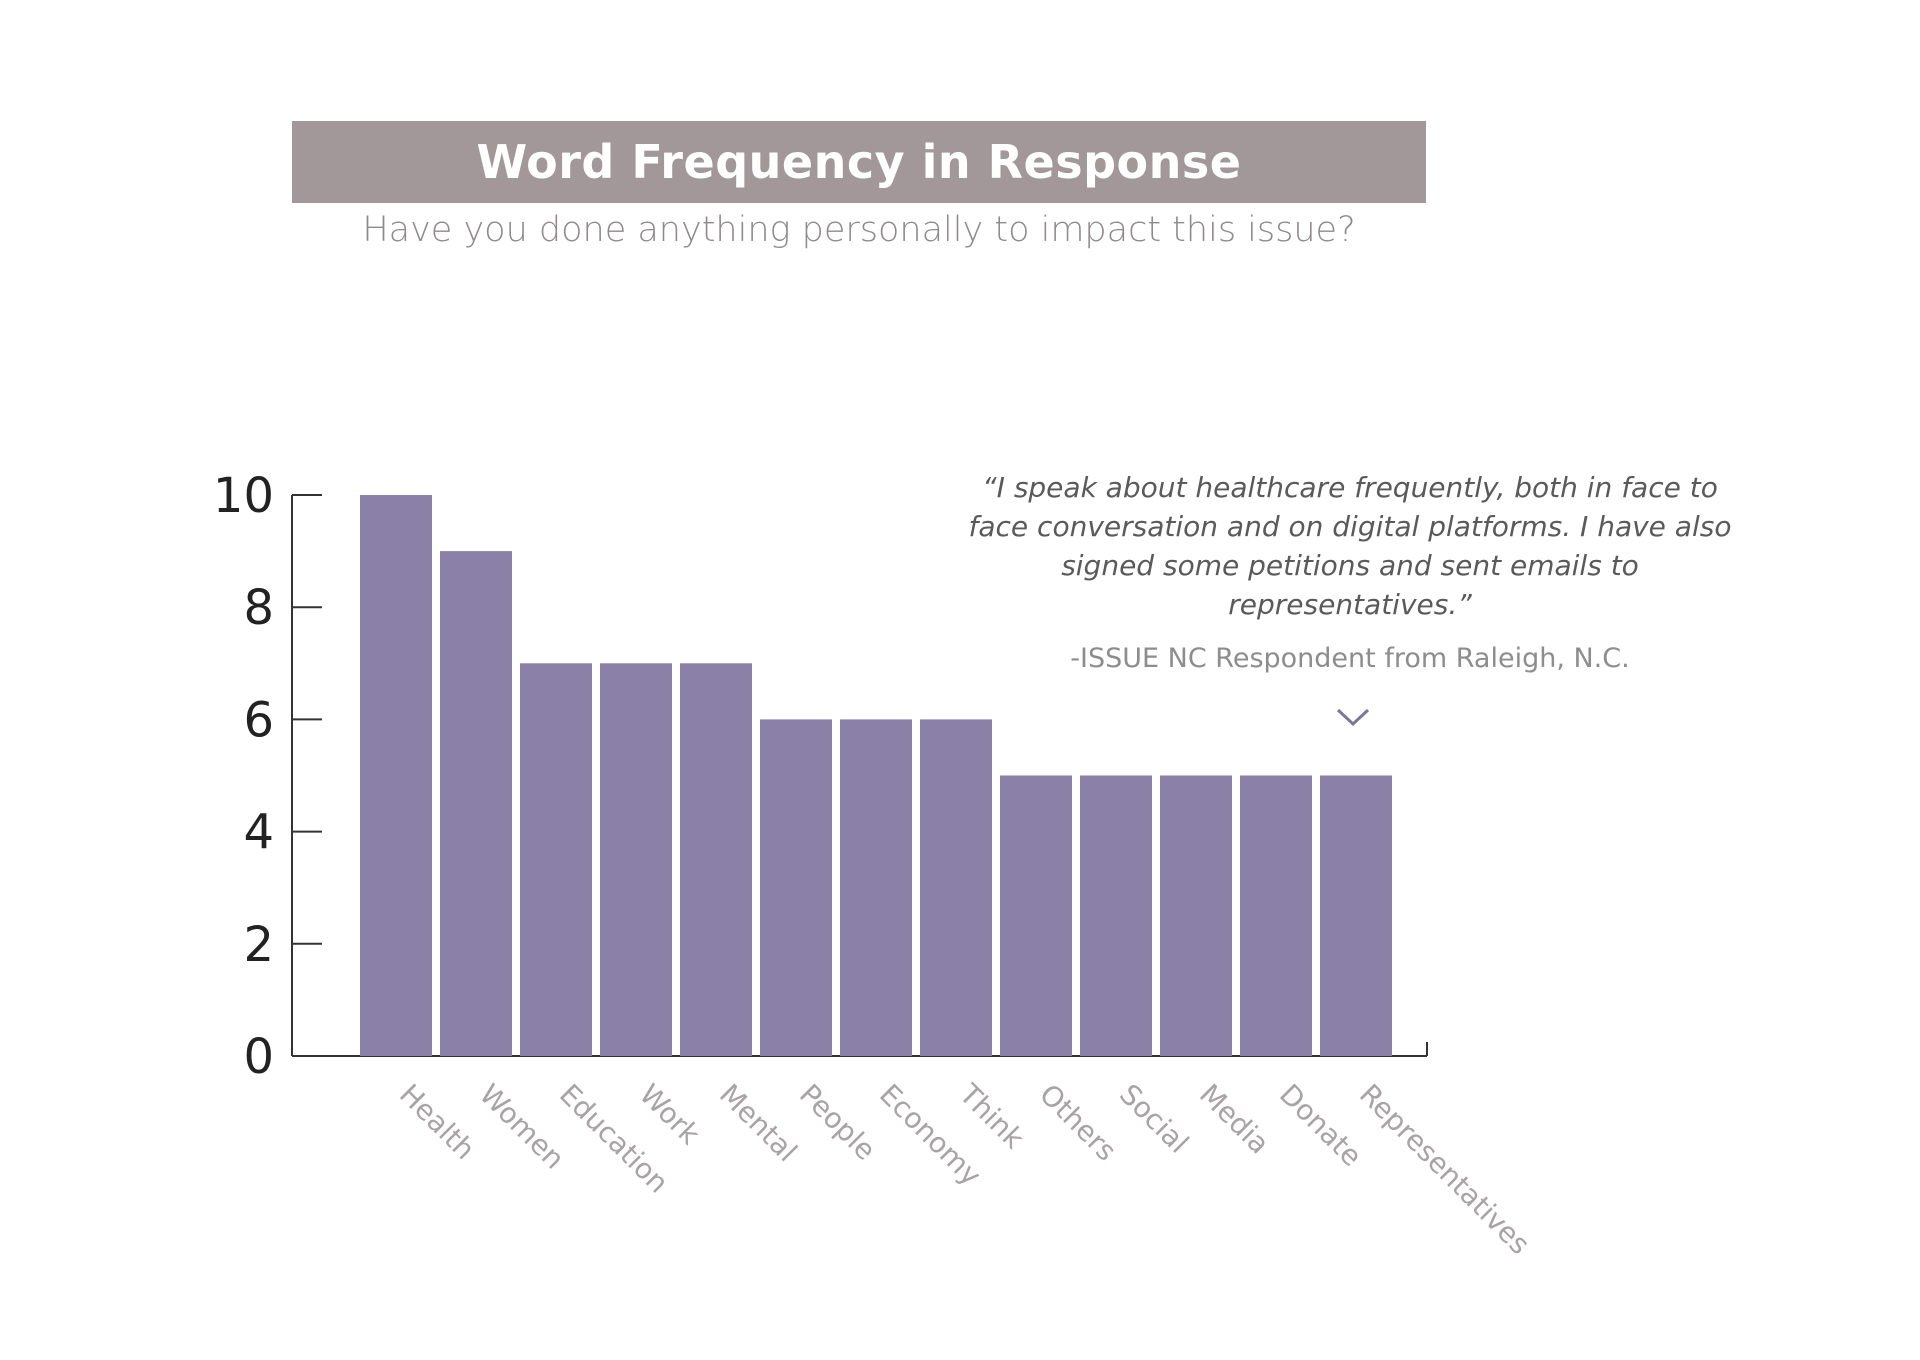  What do you see at coordinates (636, 859) in the screenshot?
I see `bar-work` at bounding box center [636, 859].